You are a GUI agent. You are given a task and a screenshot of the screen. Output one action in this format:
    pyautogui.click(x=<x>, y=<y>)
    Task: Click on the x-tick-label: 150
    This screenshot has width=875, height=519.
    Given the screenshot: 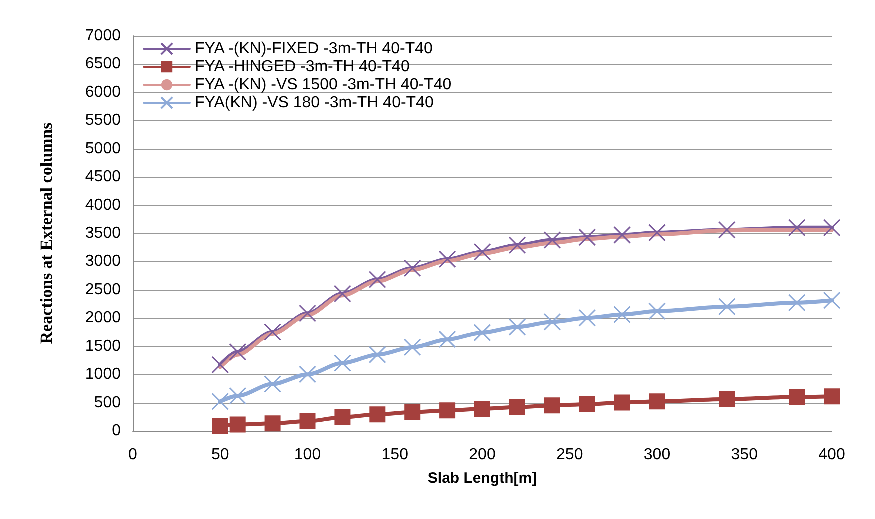 What is the action you would take?
    pyautogui.click(x=395, y=455)
    